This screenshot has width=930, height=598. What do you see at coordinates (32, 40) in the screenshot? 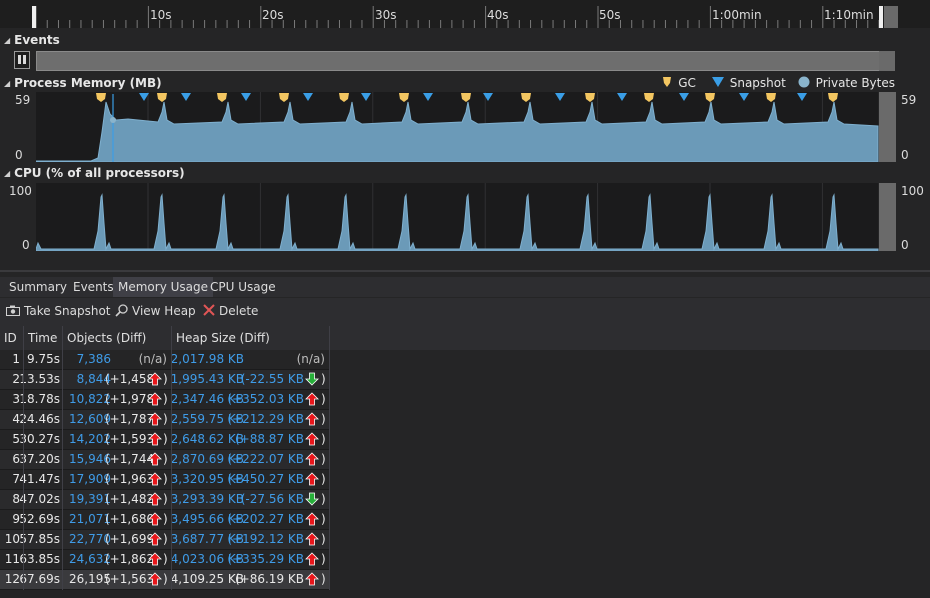
I see `events-section-header: ◢ Events` at bounding box center [32, 40].